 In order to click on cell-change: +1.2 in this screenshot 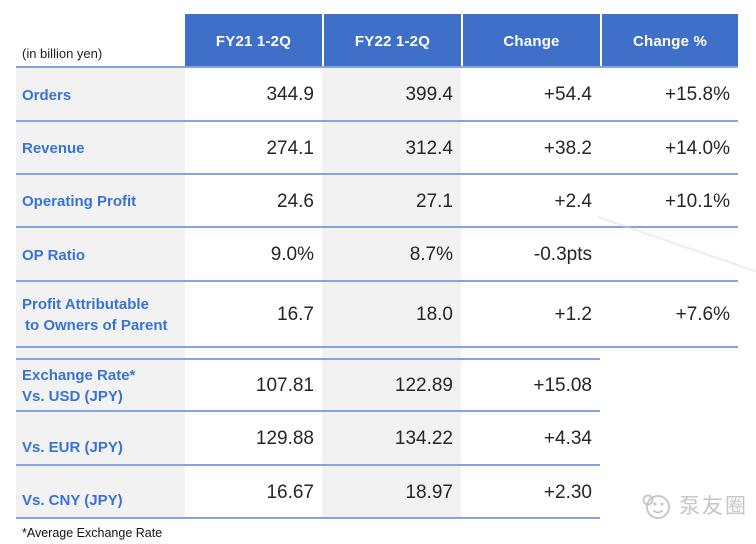, I will do `click(573, 314)`.